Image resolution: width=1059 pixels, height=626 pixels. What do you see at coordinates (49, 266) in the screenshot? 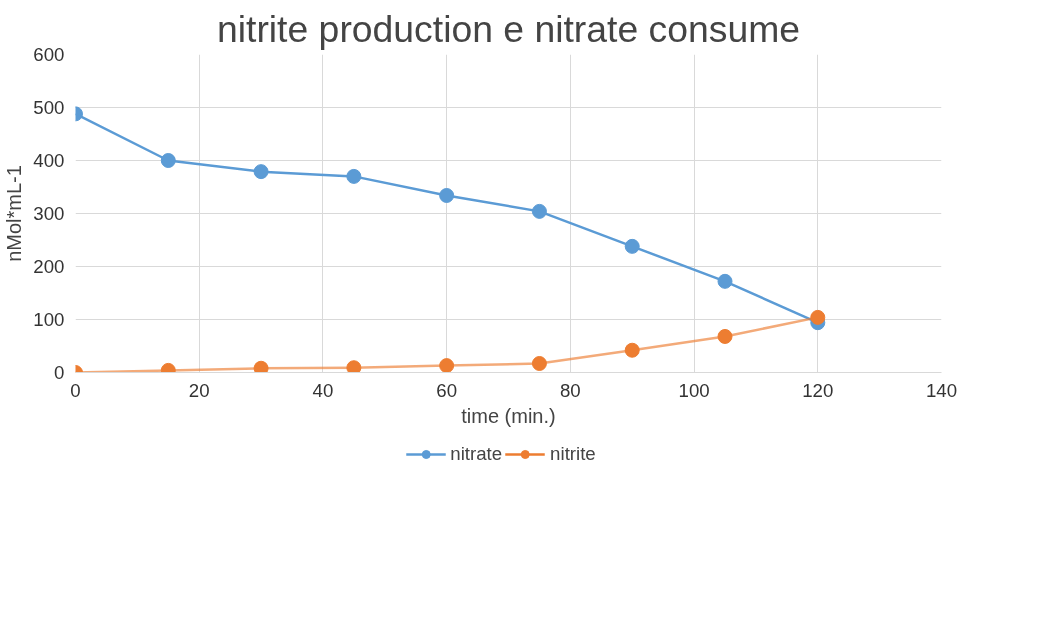
I see `y-tick-label: 200` at bounding box center [49, 266].